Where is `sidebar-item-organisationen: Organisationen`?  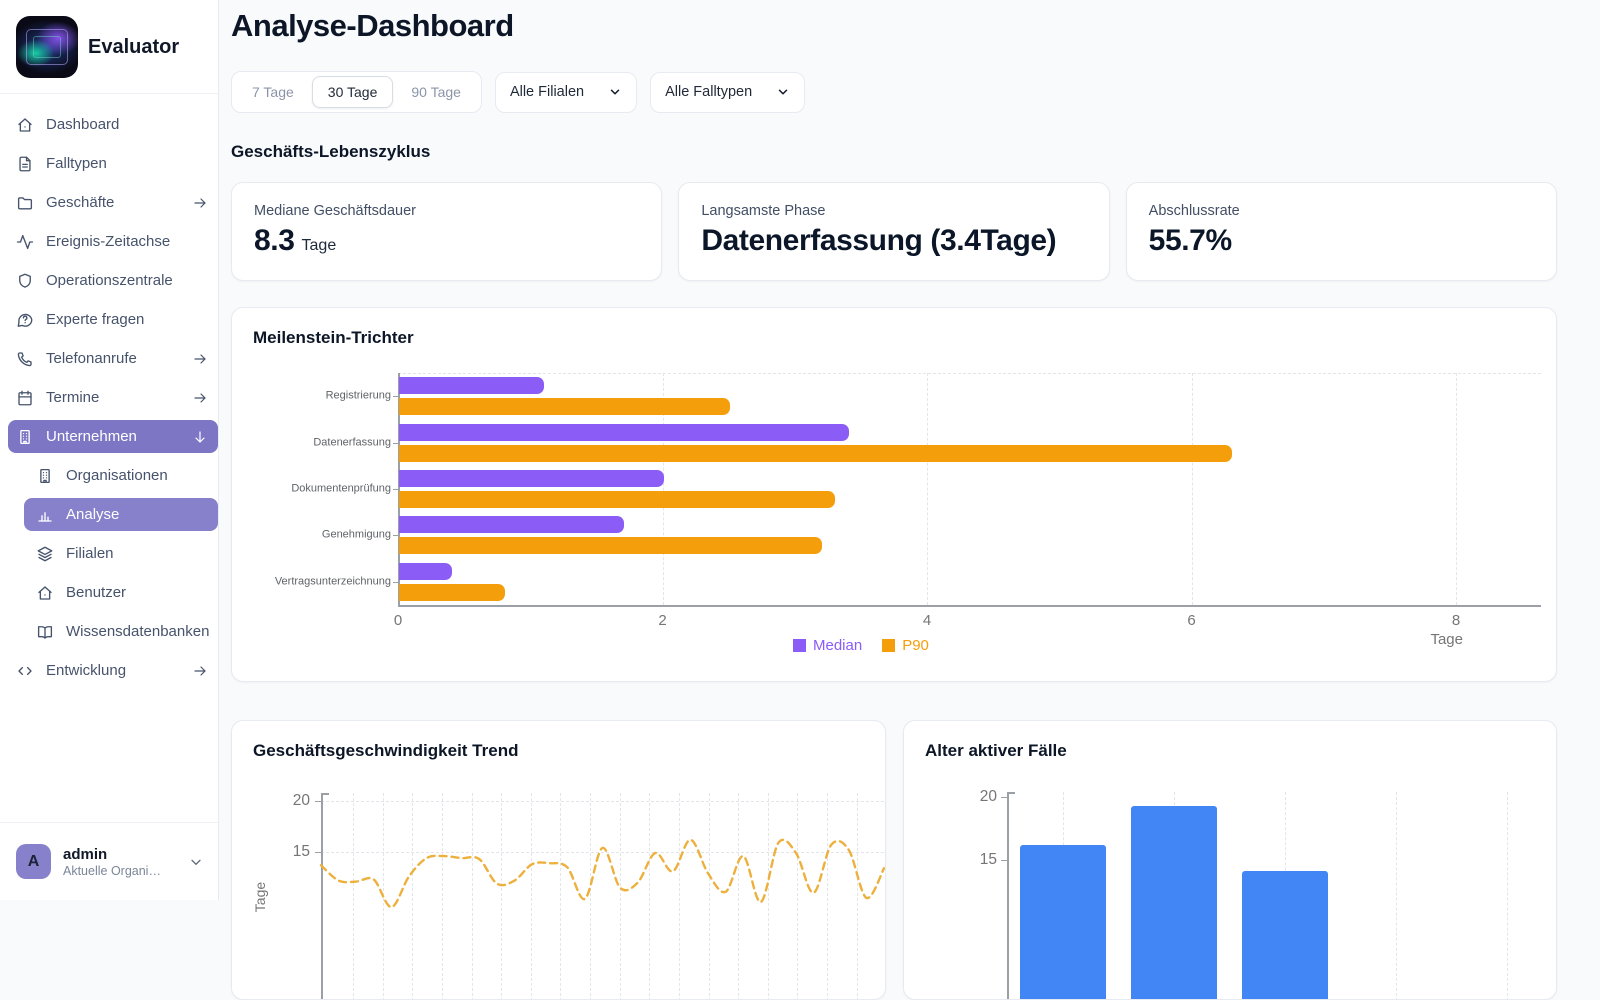
sidebar-item-organisationen: Organisationen is located at coordinates (121, 475).